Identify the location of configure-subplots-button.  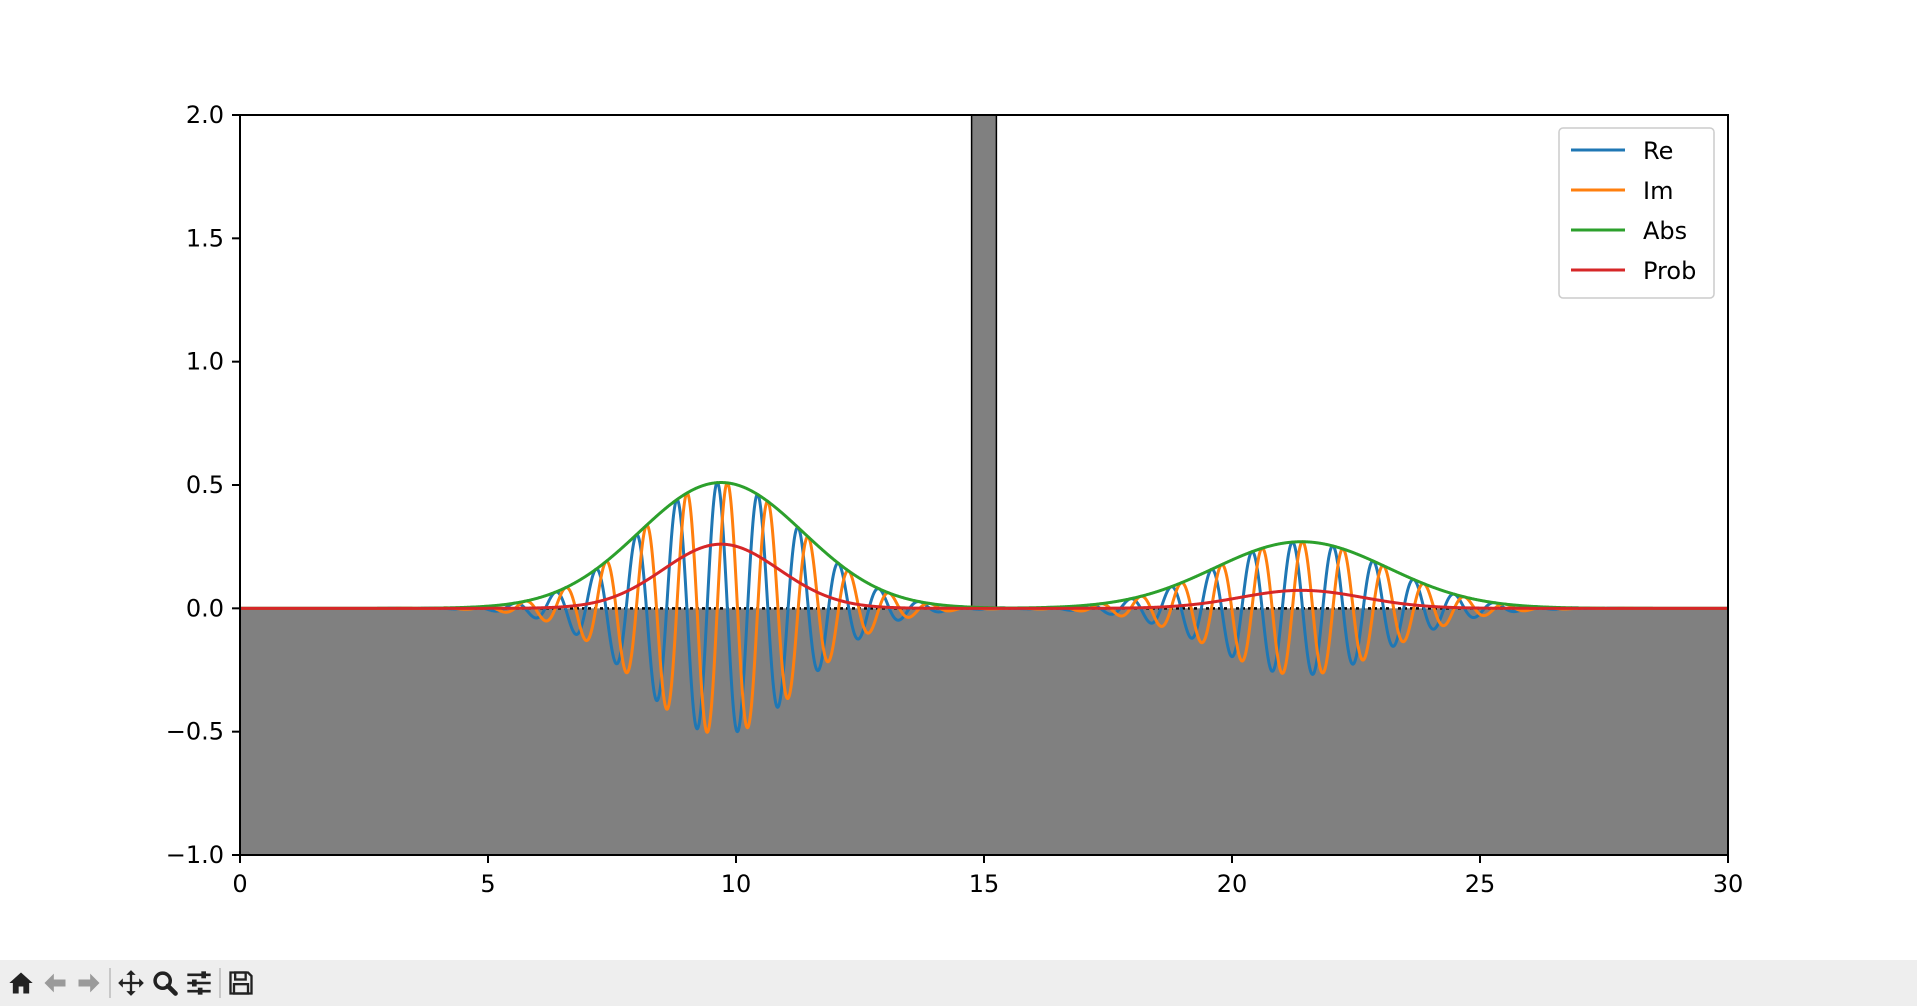
(199, 983).